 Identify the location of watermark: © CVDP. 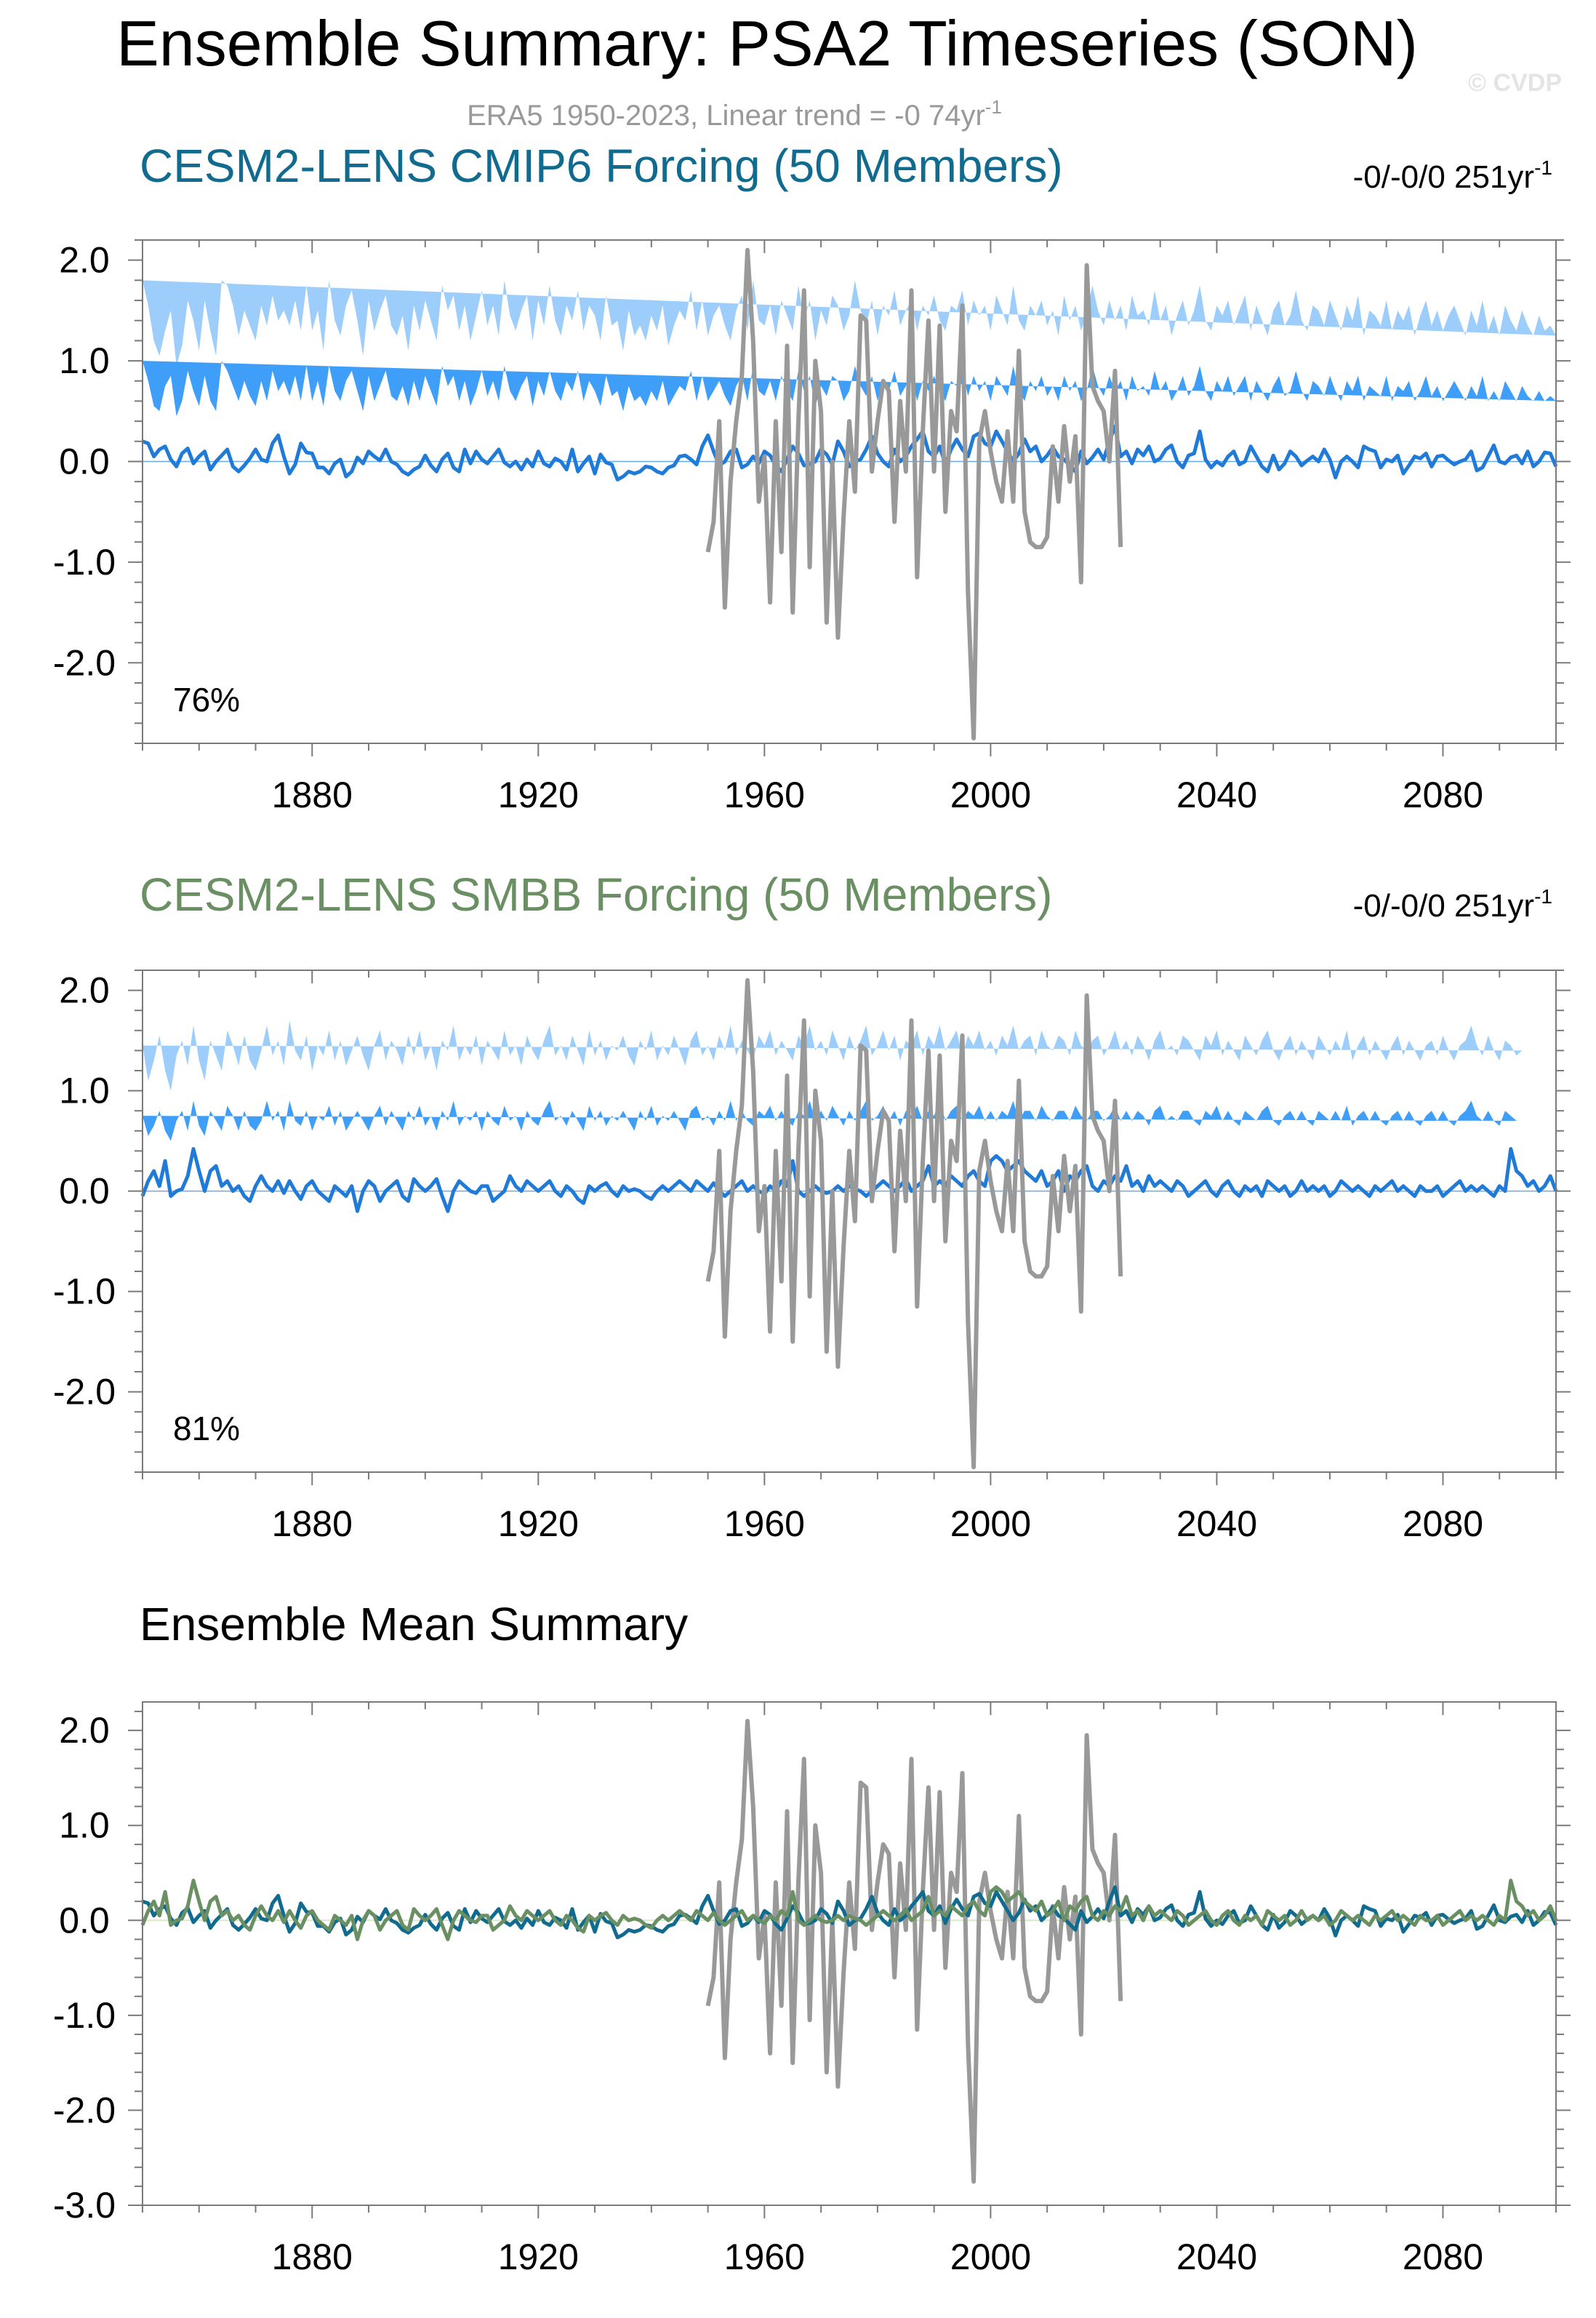
(1515, 83).